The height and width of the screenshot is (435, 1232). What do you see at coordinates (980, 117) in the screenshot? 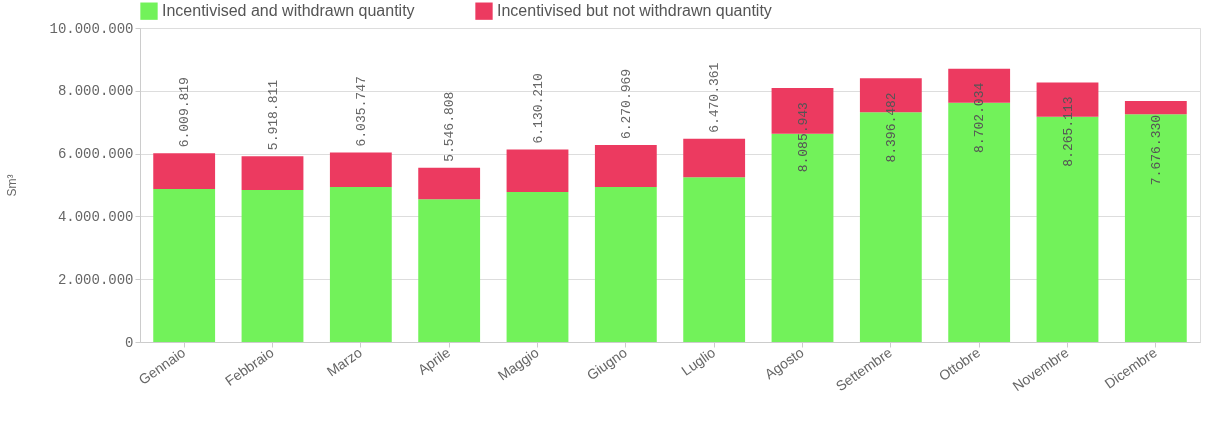
I see `total-label: 8.702.034` at bounding box center [980, 117].